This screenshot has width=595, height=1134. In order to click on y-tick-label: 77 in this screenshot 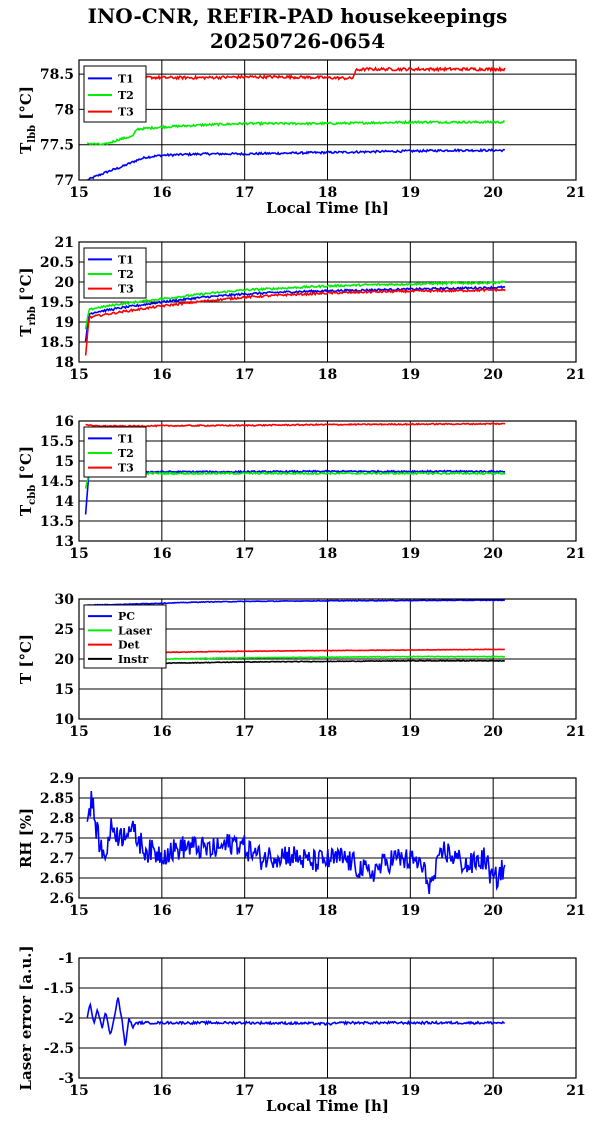, I will do `click(64, 181)`.